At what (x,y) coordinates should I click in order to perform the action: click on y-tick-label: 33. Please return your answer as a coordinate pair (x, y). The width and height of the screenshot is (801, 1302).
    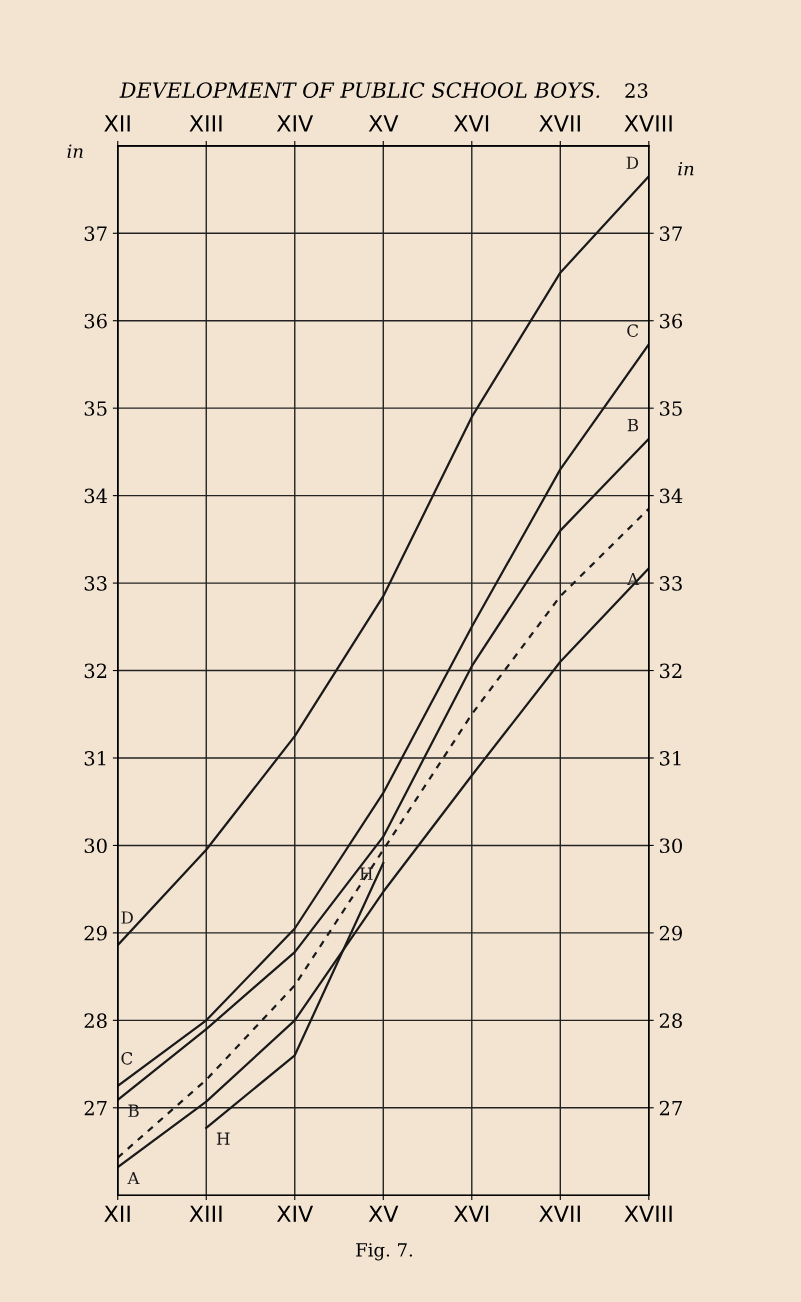
    Looking at the image, I should click on (95, 583).